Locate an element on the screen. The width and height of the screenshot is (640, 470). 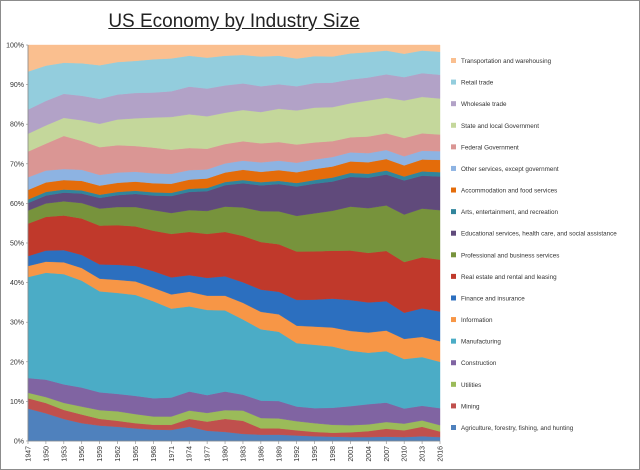
legend-label-accommodation-and-food-services: Accommodation and food services is located at coordinates (509, 191).